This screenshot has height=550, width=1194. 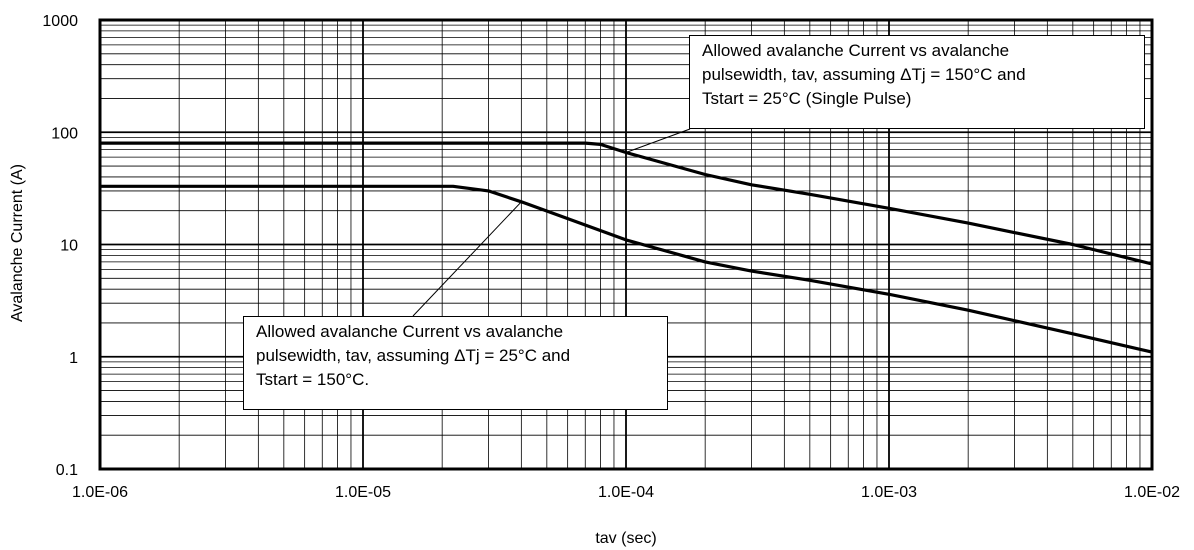 I want to click on annotation-25c-line-1: Allowed avalanche Current vs avalanche, so click(x=410, y=331).